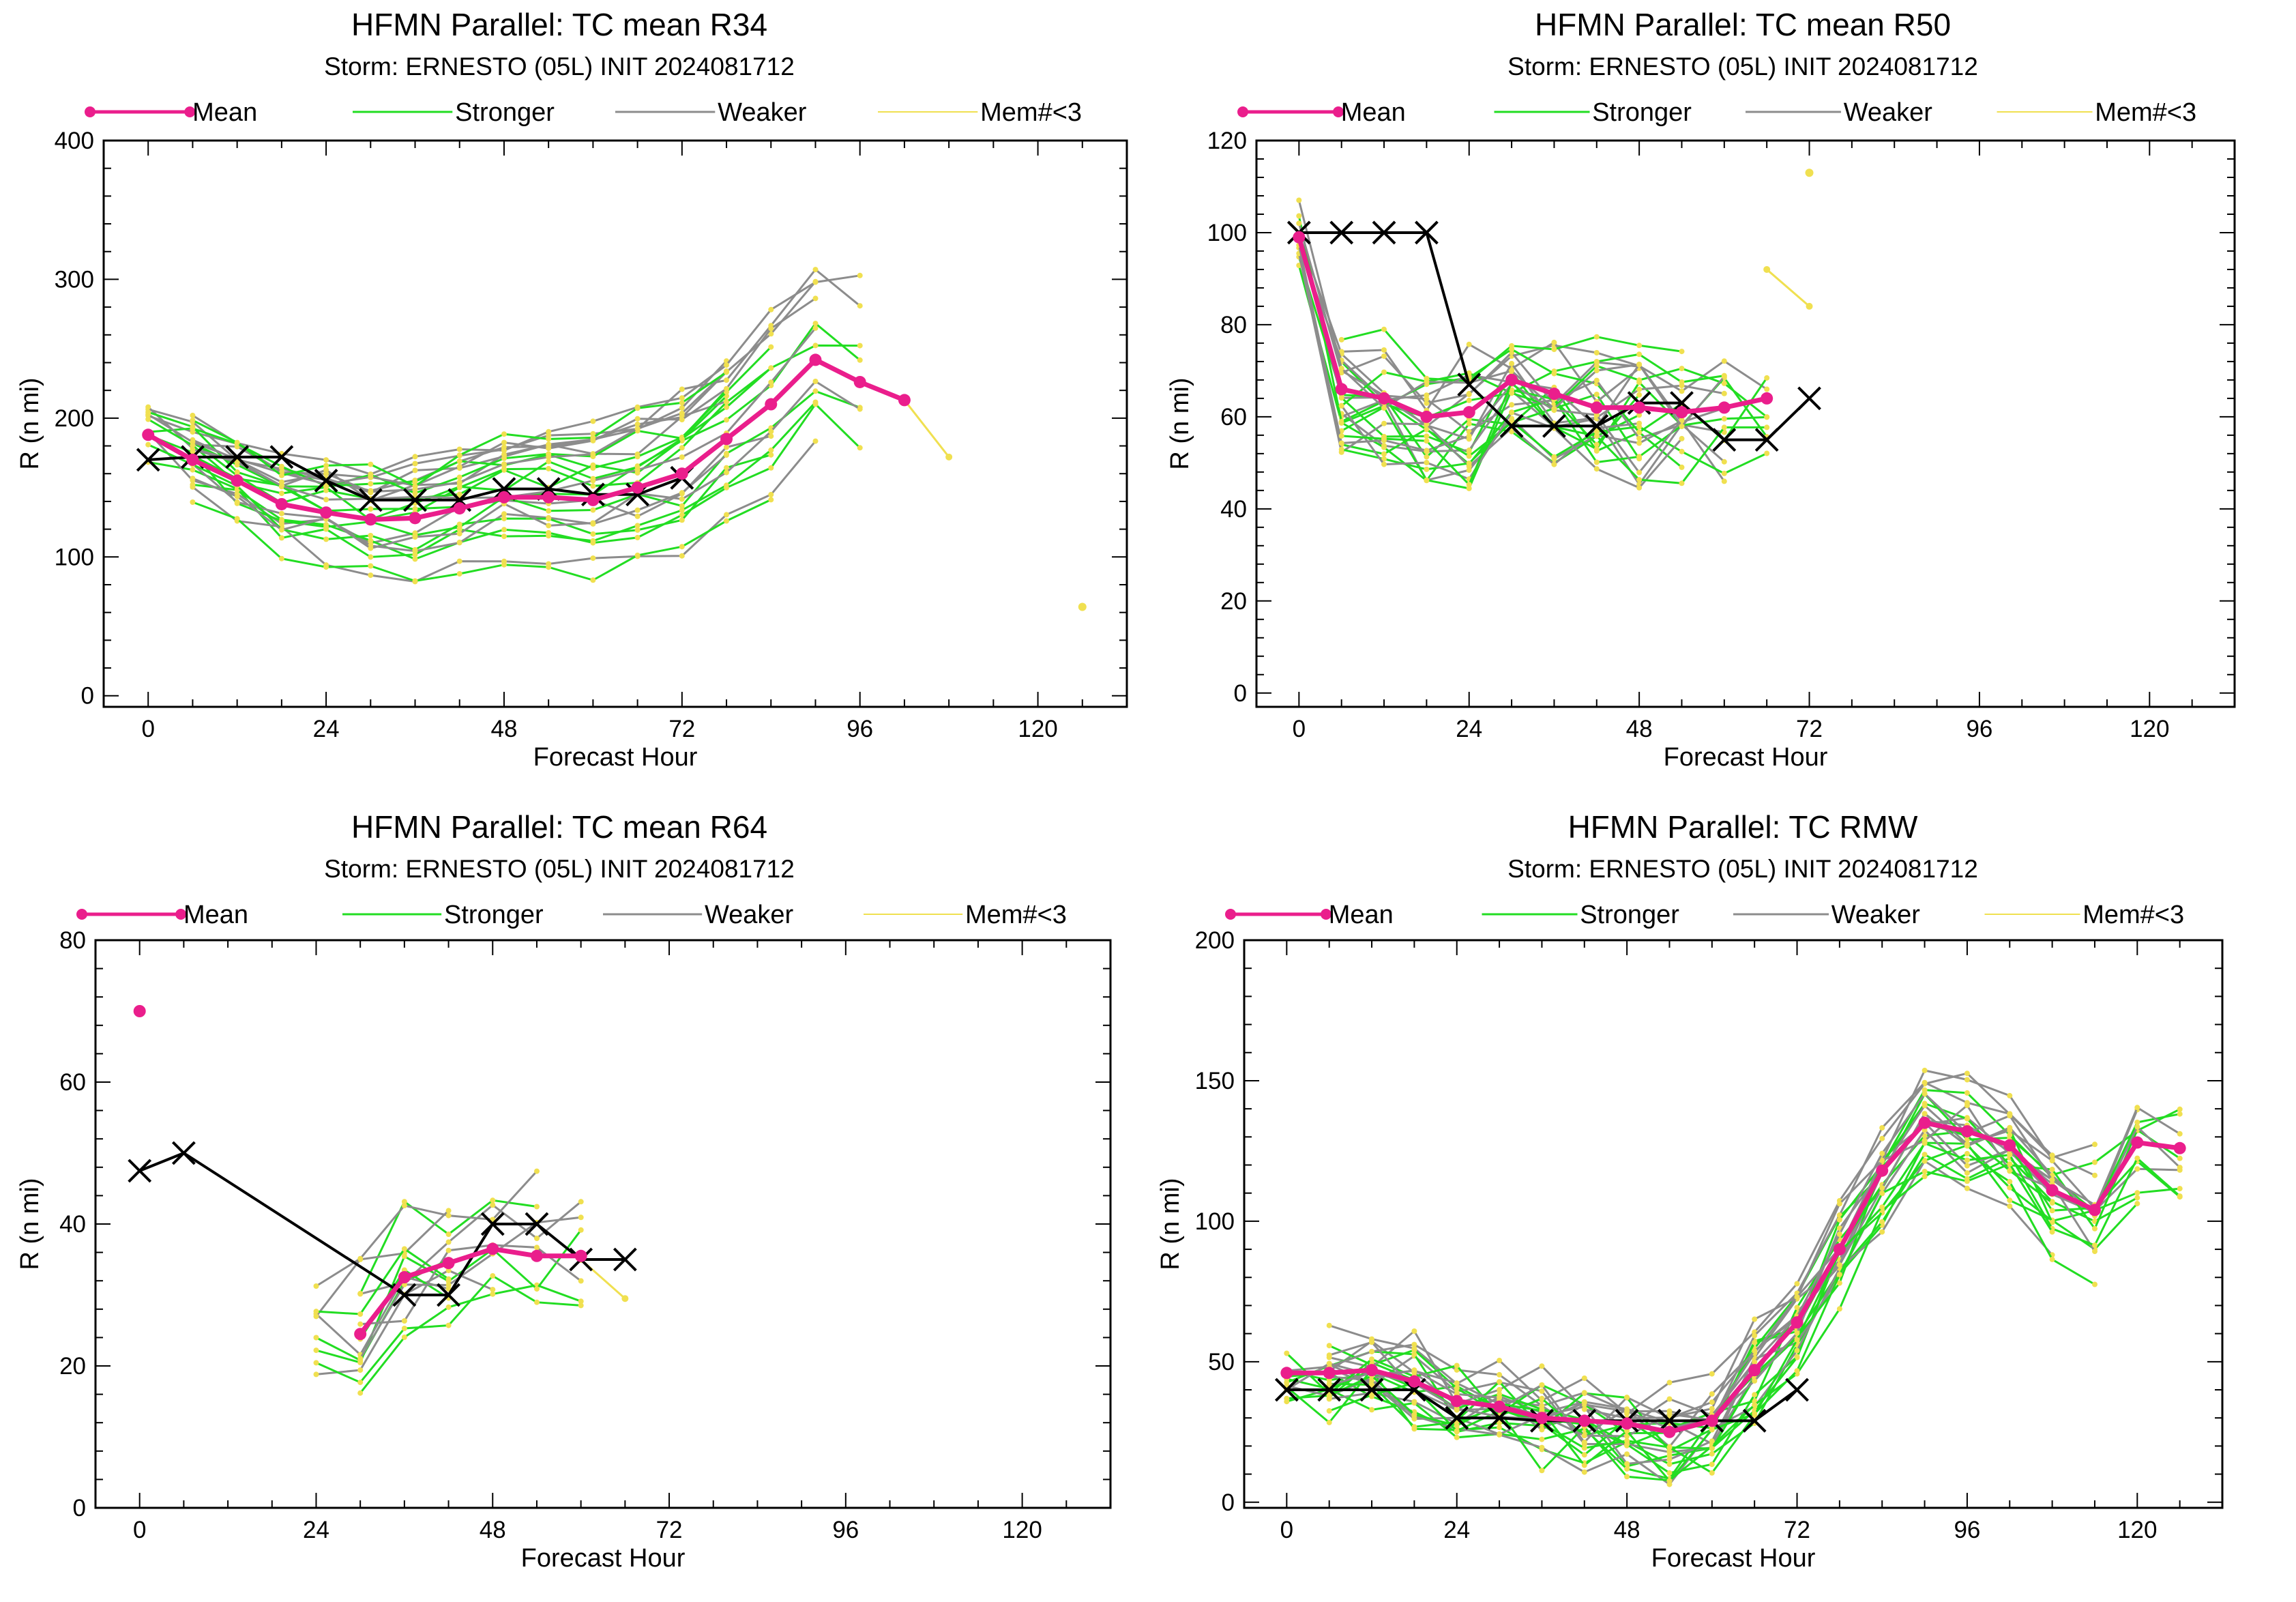  Describe the element at coordinates (1310, 915) in the screenshot. I see `legend-item-mean: Mean` at that location.